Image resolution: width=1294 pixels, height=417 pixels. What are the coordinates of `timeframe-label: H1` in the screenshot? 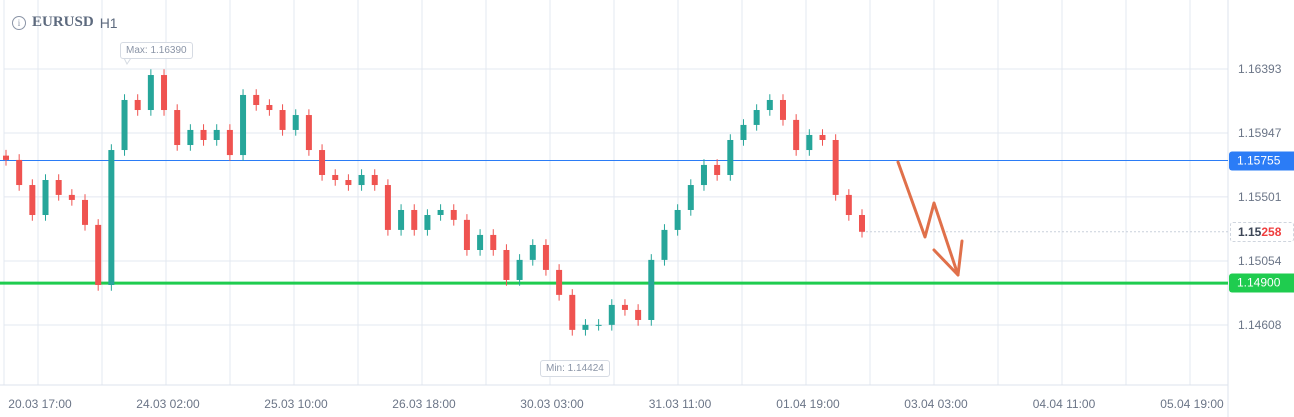 It's located at (108, 22).